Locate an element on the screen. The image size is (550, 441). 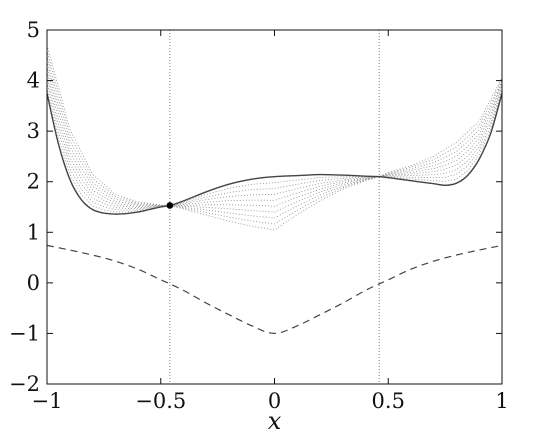
y-tick-label: 1 is located at coordinates (33, 232).